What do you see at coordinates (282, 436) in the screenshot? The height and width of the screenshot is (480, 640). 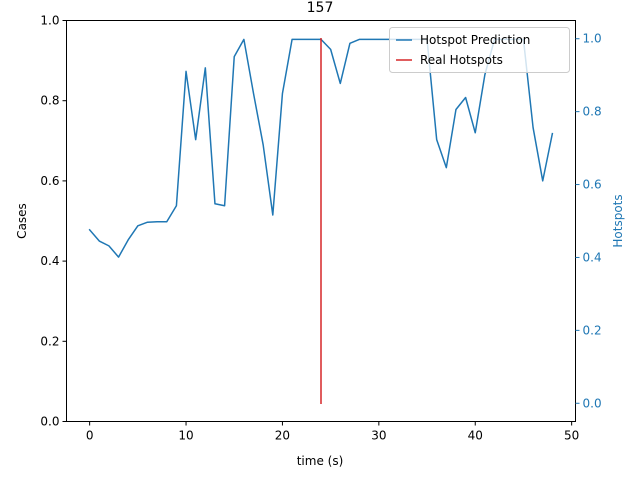 I see `x-tick-label: 20` at bounding box center [282, 436].